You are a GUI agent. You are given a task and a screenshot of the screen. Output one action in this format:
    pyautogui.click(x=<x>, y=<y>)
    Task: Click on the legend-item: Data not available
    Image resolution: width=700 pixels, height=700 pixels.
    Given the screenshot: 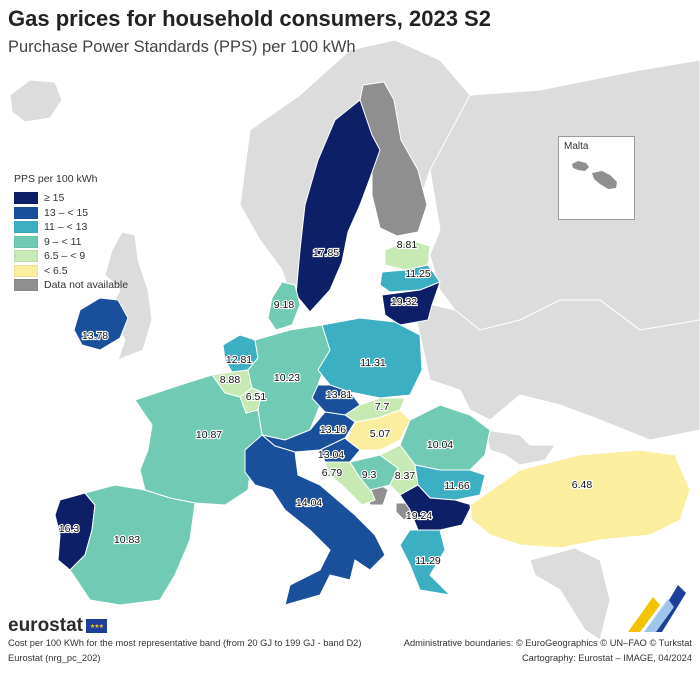 What is the action you would take?
    pyautogui.click(x=71, y=285)
    